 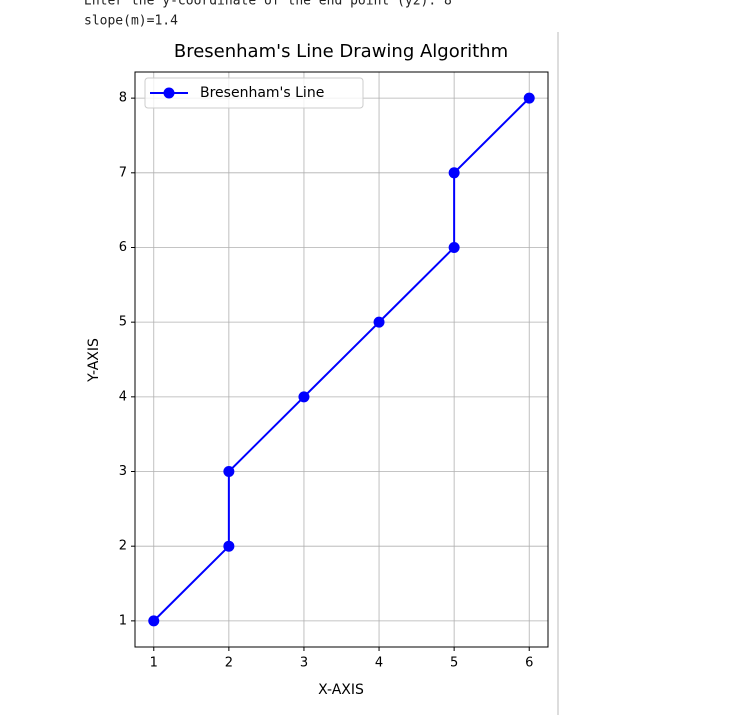 I want to click on x-tick-label: 2, so click(x=229, y=663).